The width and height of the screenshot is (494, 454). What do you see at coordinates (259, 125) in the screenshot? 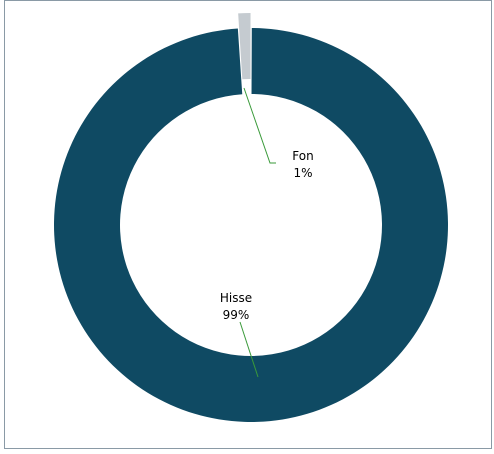
I see `leader-line-fon` at bounding box center [259, 125].